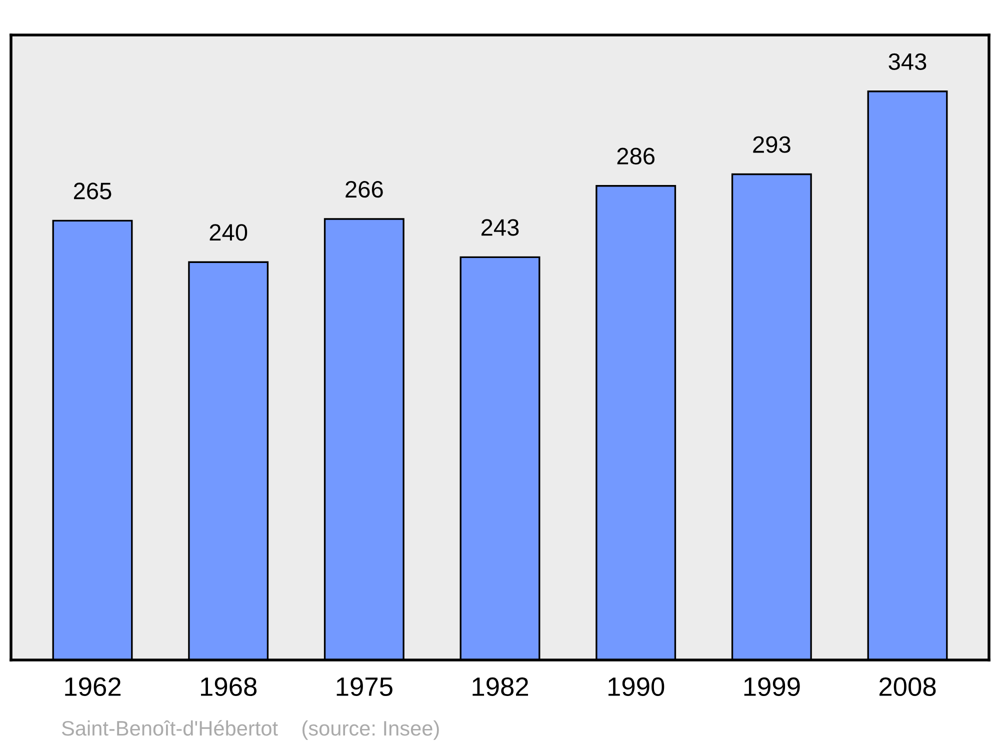 The image size is (1000, 747). I want to click on x-tick-label: 2008, so click(907, 686).